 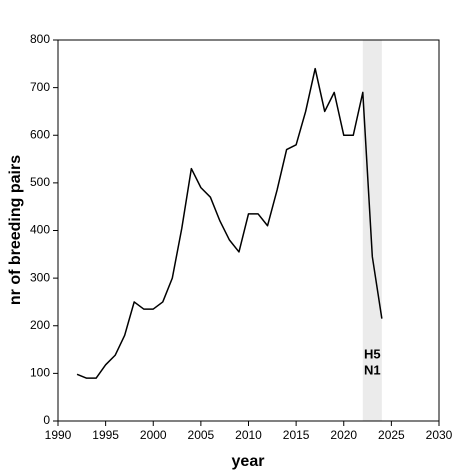 I want to click on x-tick-label: 2000, so click(x=153, y=435).